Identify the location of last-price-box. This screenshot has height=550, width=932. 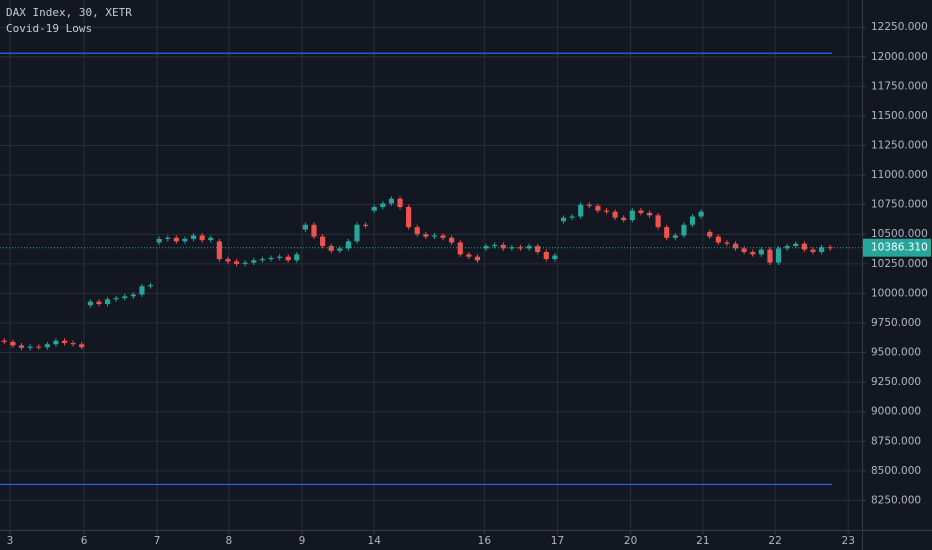
(897, 247).